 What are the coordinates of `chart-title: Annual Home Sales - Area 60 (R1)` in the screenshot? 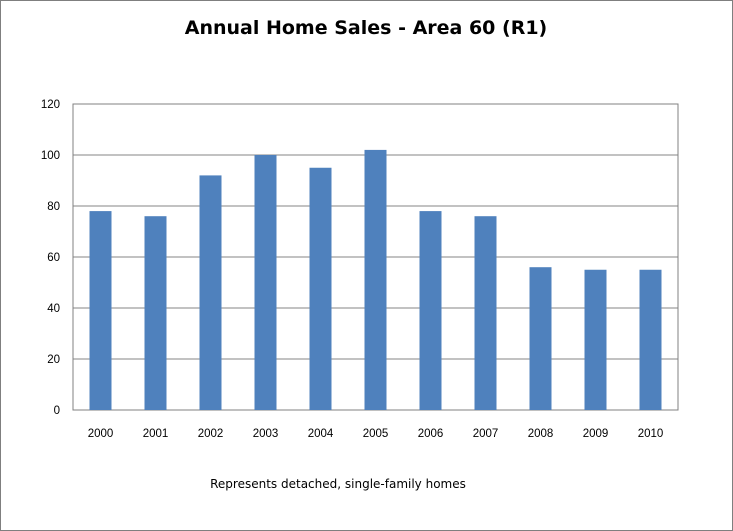 It's located at (366, 28).